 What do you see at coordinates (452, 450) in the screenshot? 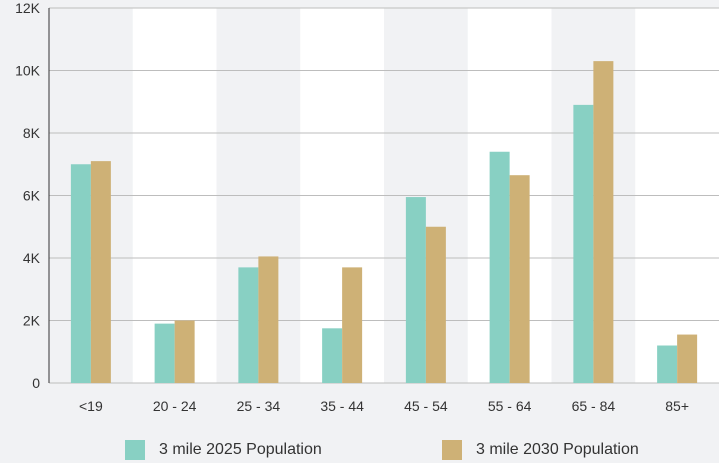
I see `legend-swatch-2030` at bounding box center [452, 450].